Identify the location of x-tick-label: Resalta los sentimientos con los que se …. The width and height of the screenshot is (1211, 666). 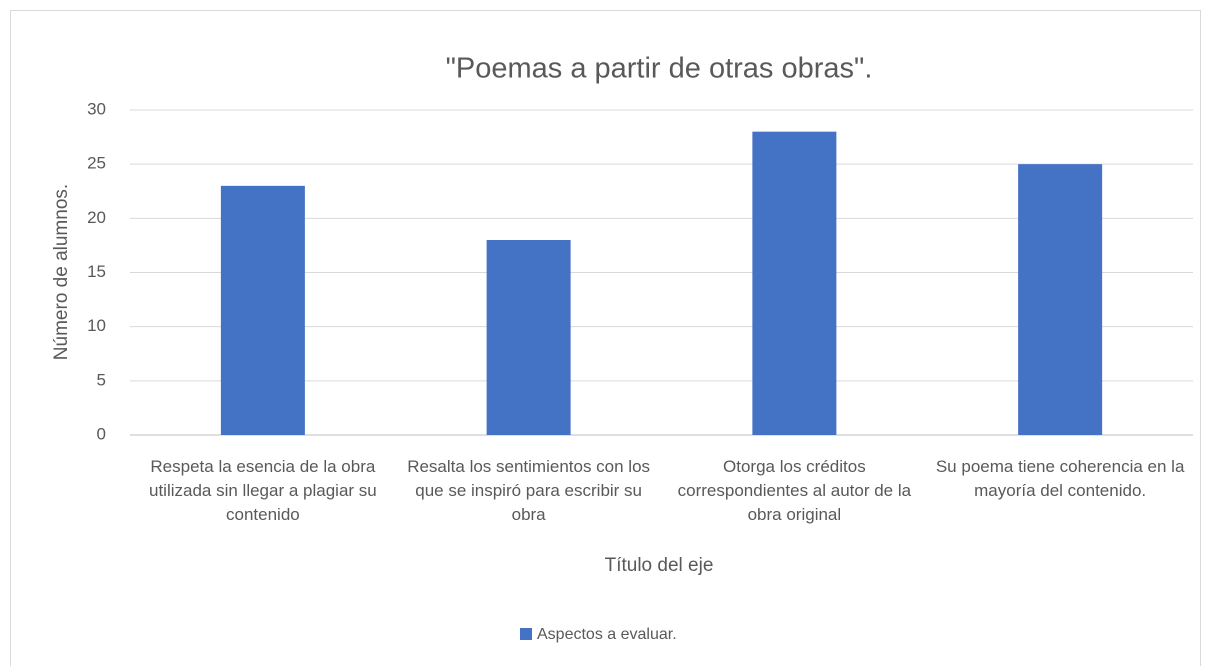
(529, 490).